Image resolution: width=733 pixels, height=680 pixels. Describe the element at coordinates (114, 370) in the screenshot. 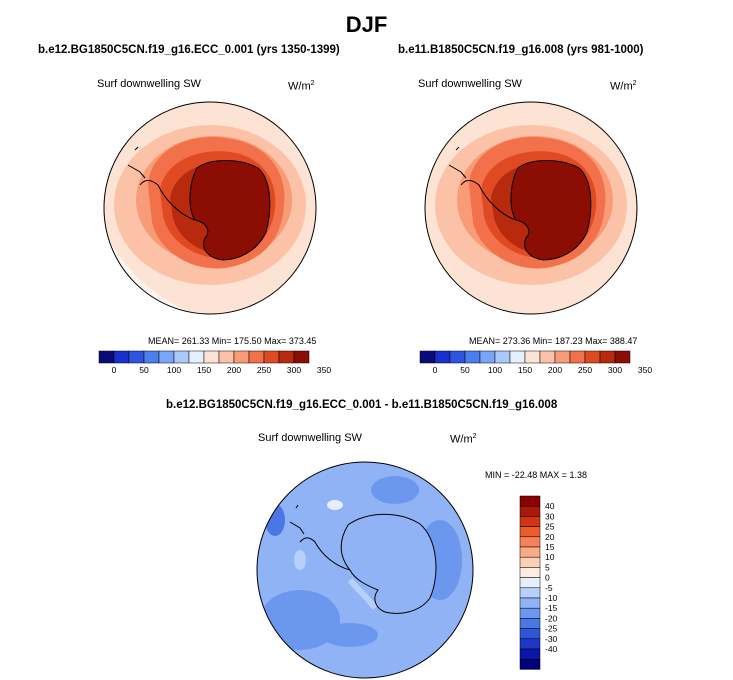

I see `panel1-colorbar-tick-label: 0` at that location.